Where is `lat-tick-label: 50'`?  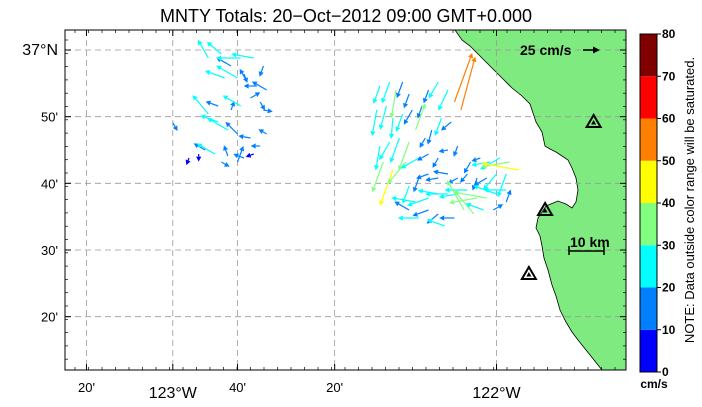
lat-tick-label: 50' is located at coordinates (49, 117).